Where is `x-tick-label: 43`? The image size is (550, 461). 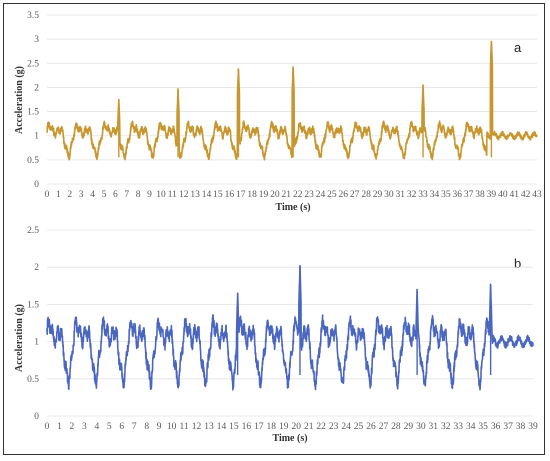 x-tick-label: 43 is located at coordinates (537, 195).